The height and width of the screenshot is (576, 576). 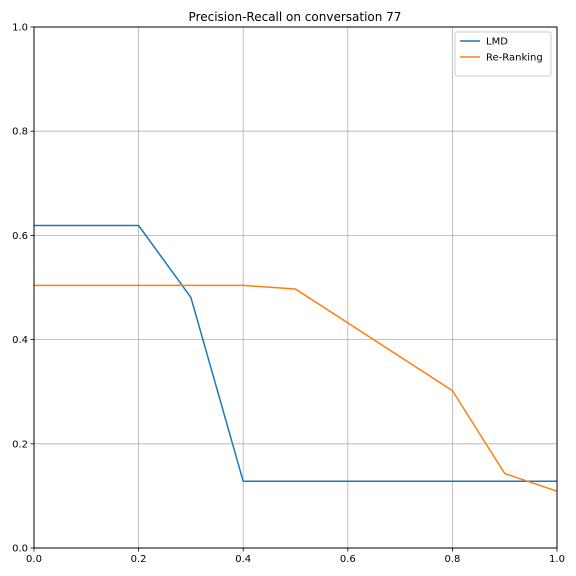 I want to click on y-tick-label: 1.0, so click(x=20, y=28).